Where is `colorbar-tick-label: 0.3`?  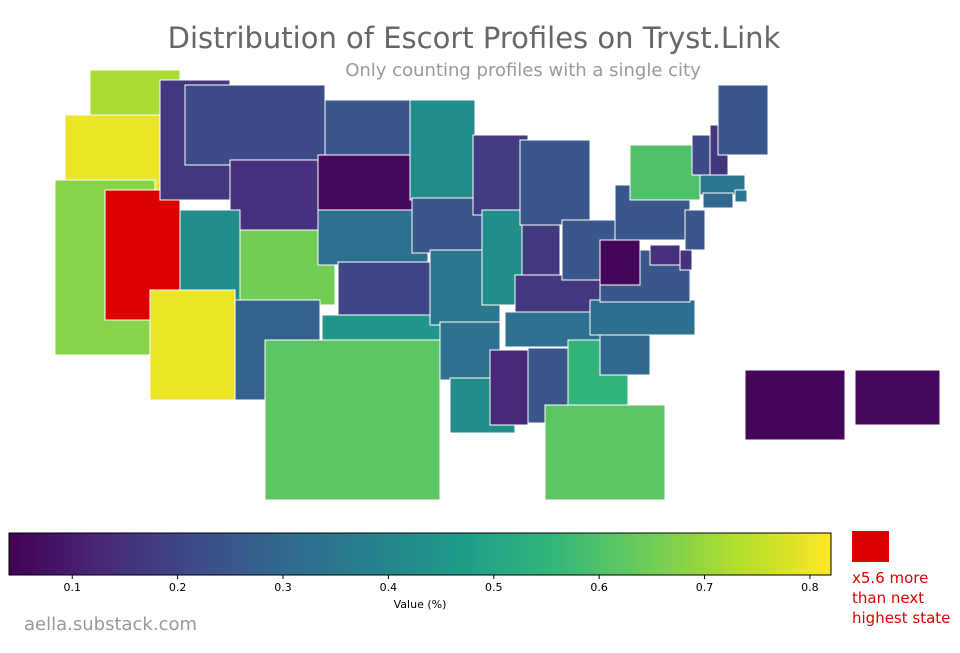
colorbar-tick-label: 0.3 is located at coordinates (283, 587).